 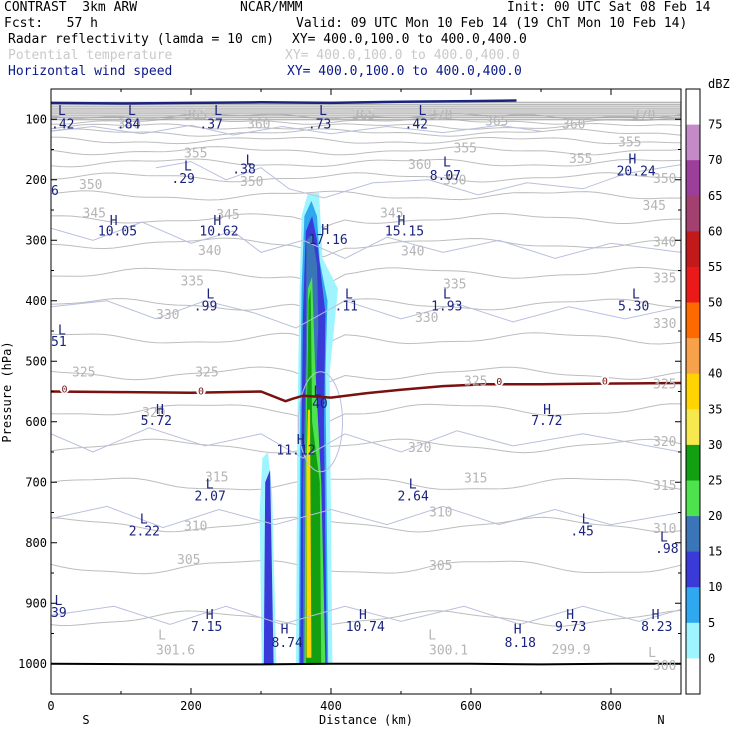 What do you see at coordinates (664, 666) in the screenshot?
I see `theta-label: 300` at bounding box center [664, 666].